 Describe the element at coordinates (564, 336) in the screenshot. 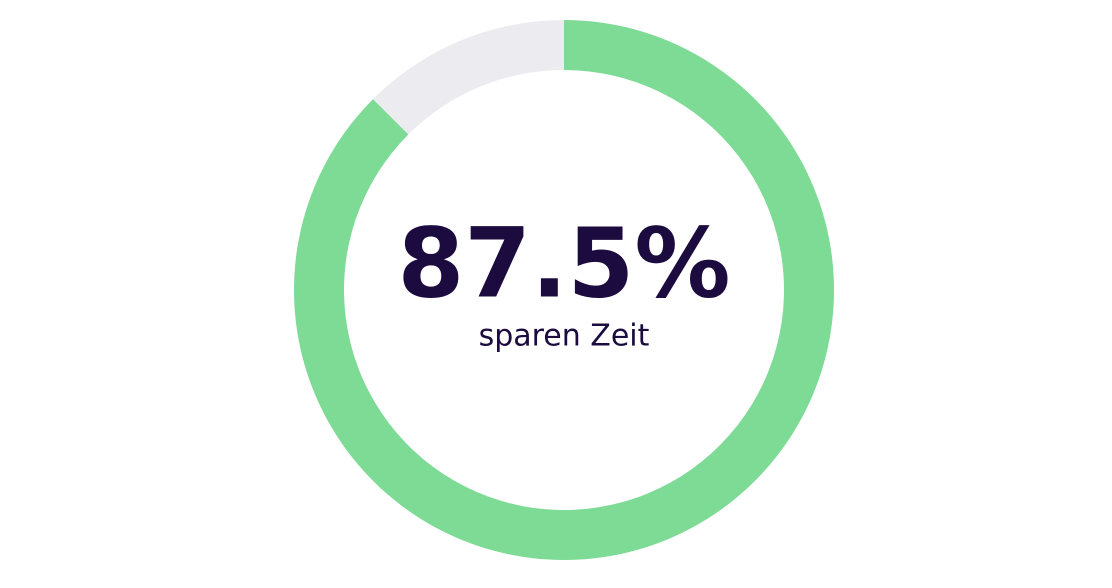

I see `center-caption: sparen Zeit` at that location.